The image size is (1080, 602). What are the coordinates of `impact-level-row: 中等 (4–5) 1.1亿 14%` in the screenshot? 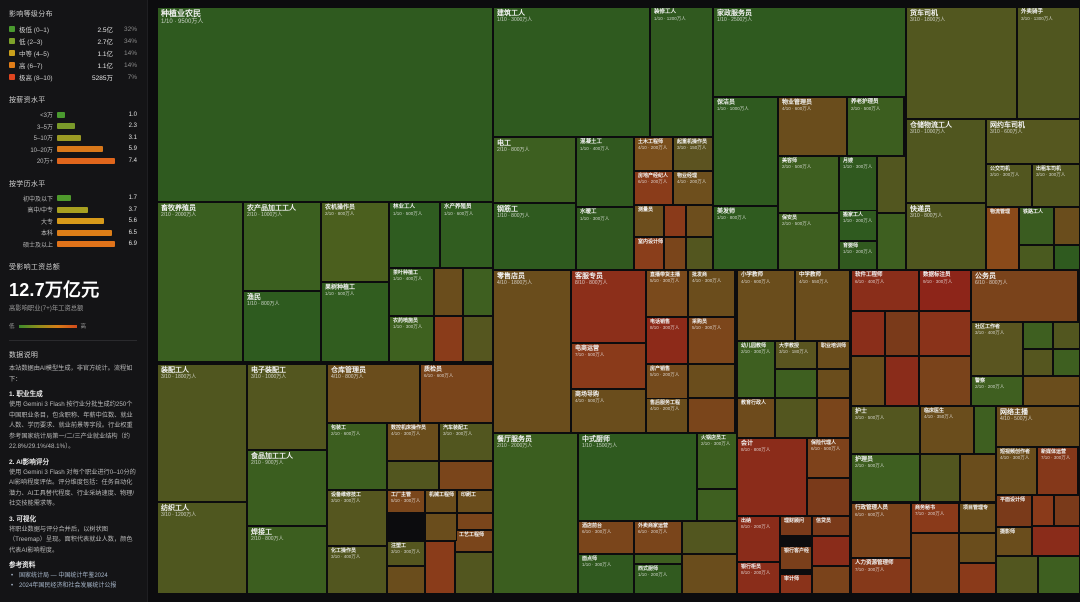 It's located at (73, 53).